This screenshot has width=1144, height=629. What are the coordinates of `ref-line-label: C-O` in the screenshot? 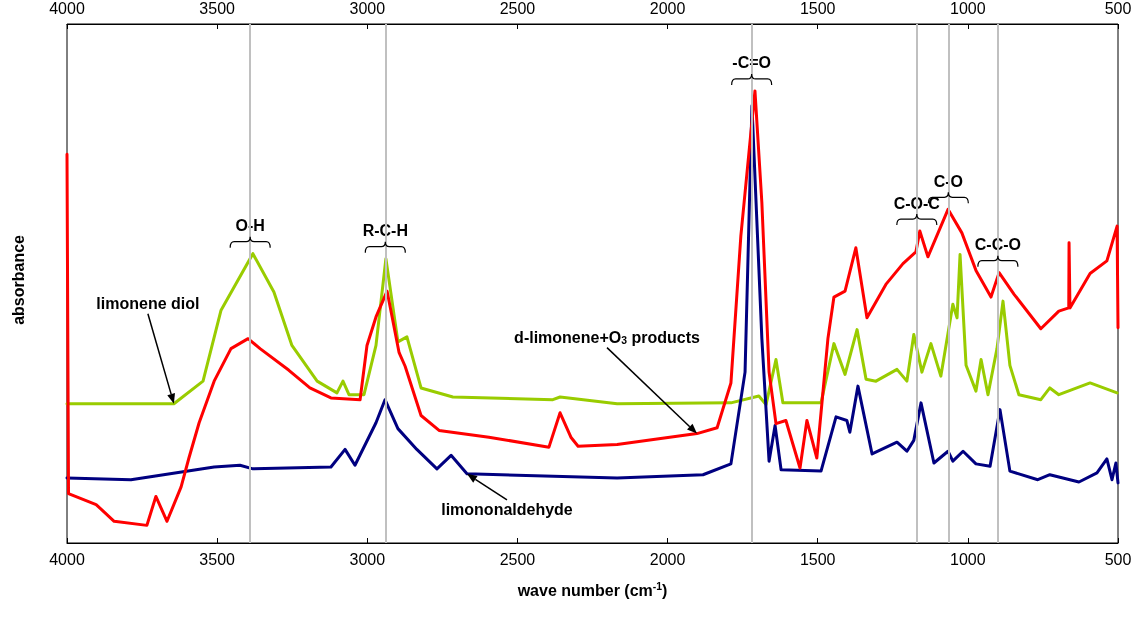 It's located at (948, 181).